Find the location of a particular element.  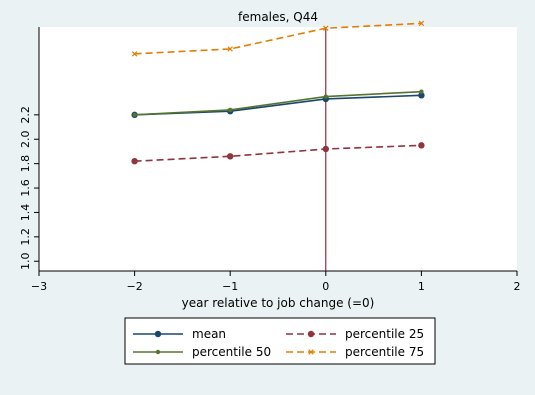

legend-item-percentile-25: percentile 25 is located at coordinates (355, 334).